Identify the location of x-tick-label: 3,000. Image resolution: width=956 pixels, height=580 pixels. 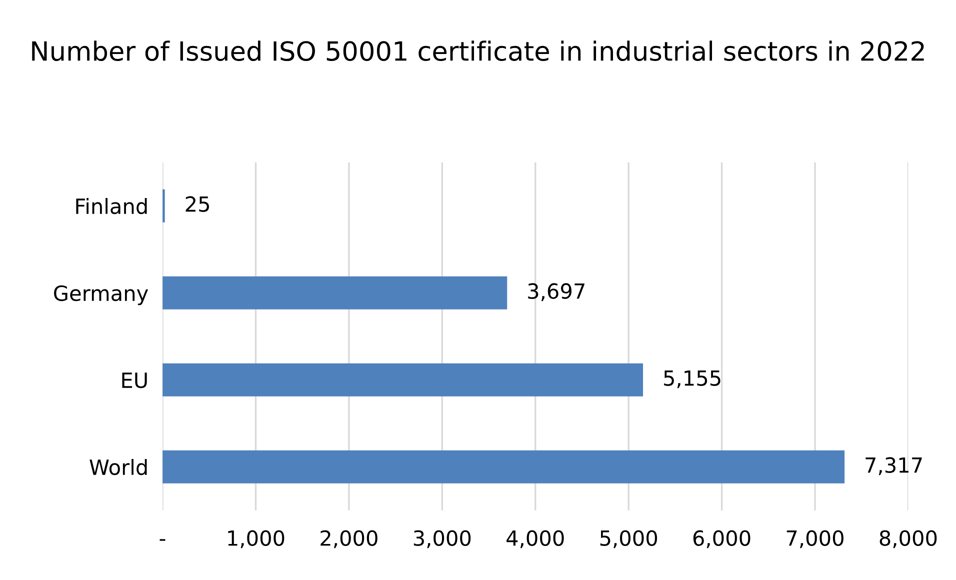
(442, 539).